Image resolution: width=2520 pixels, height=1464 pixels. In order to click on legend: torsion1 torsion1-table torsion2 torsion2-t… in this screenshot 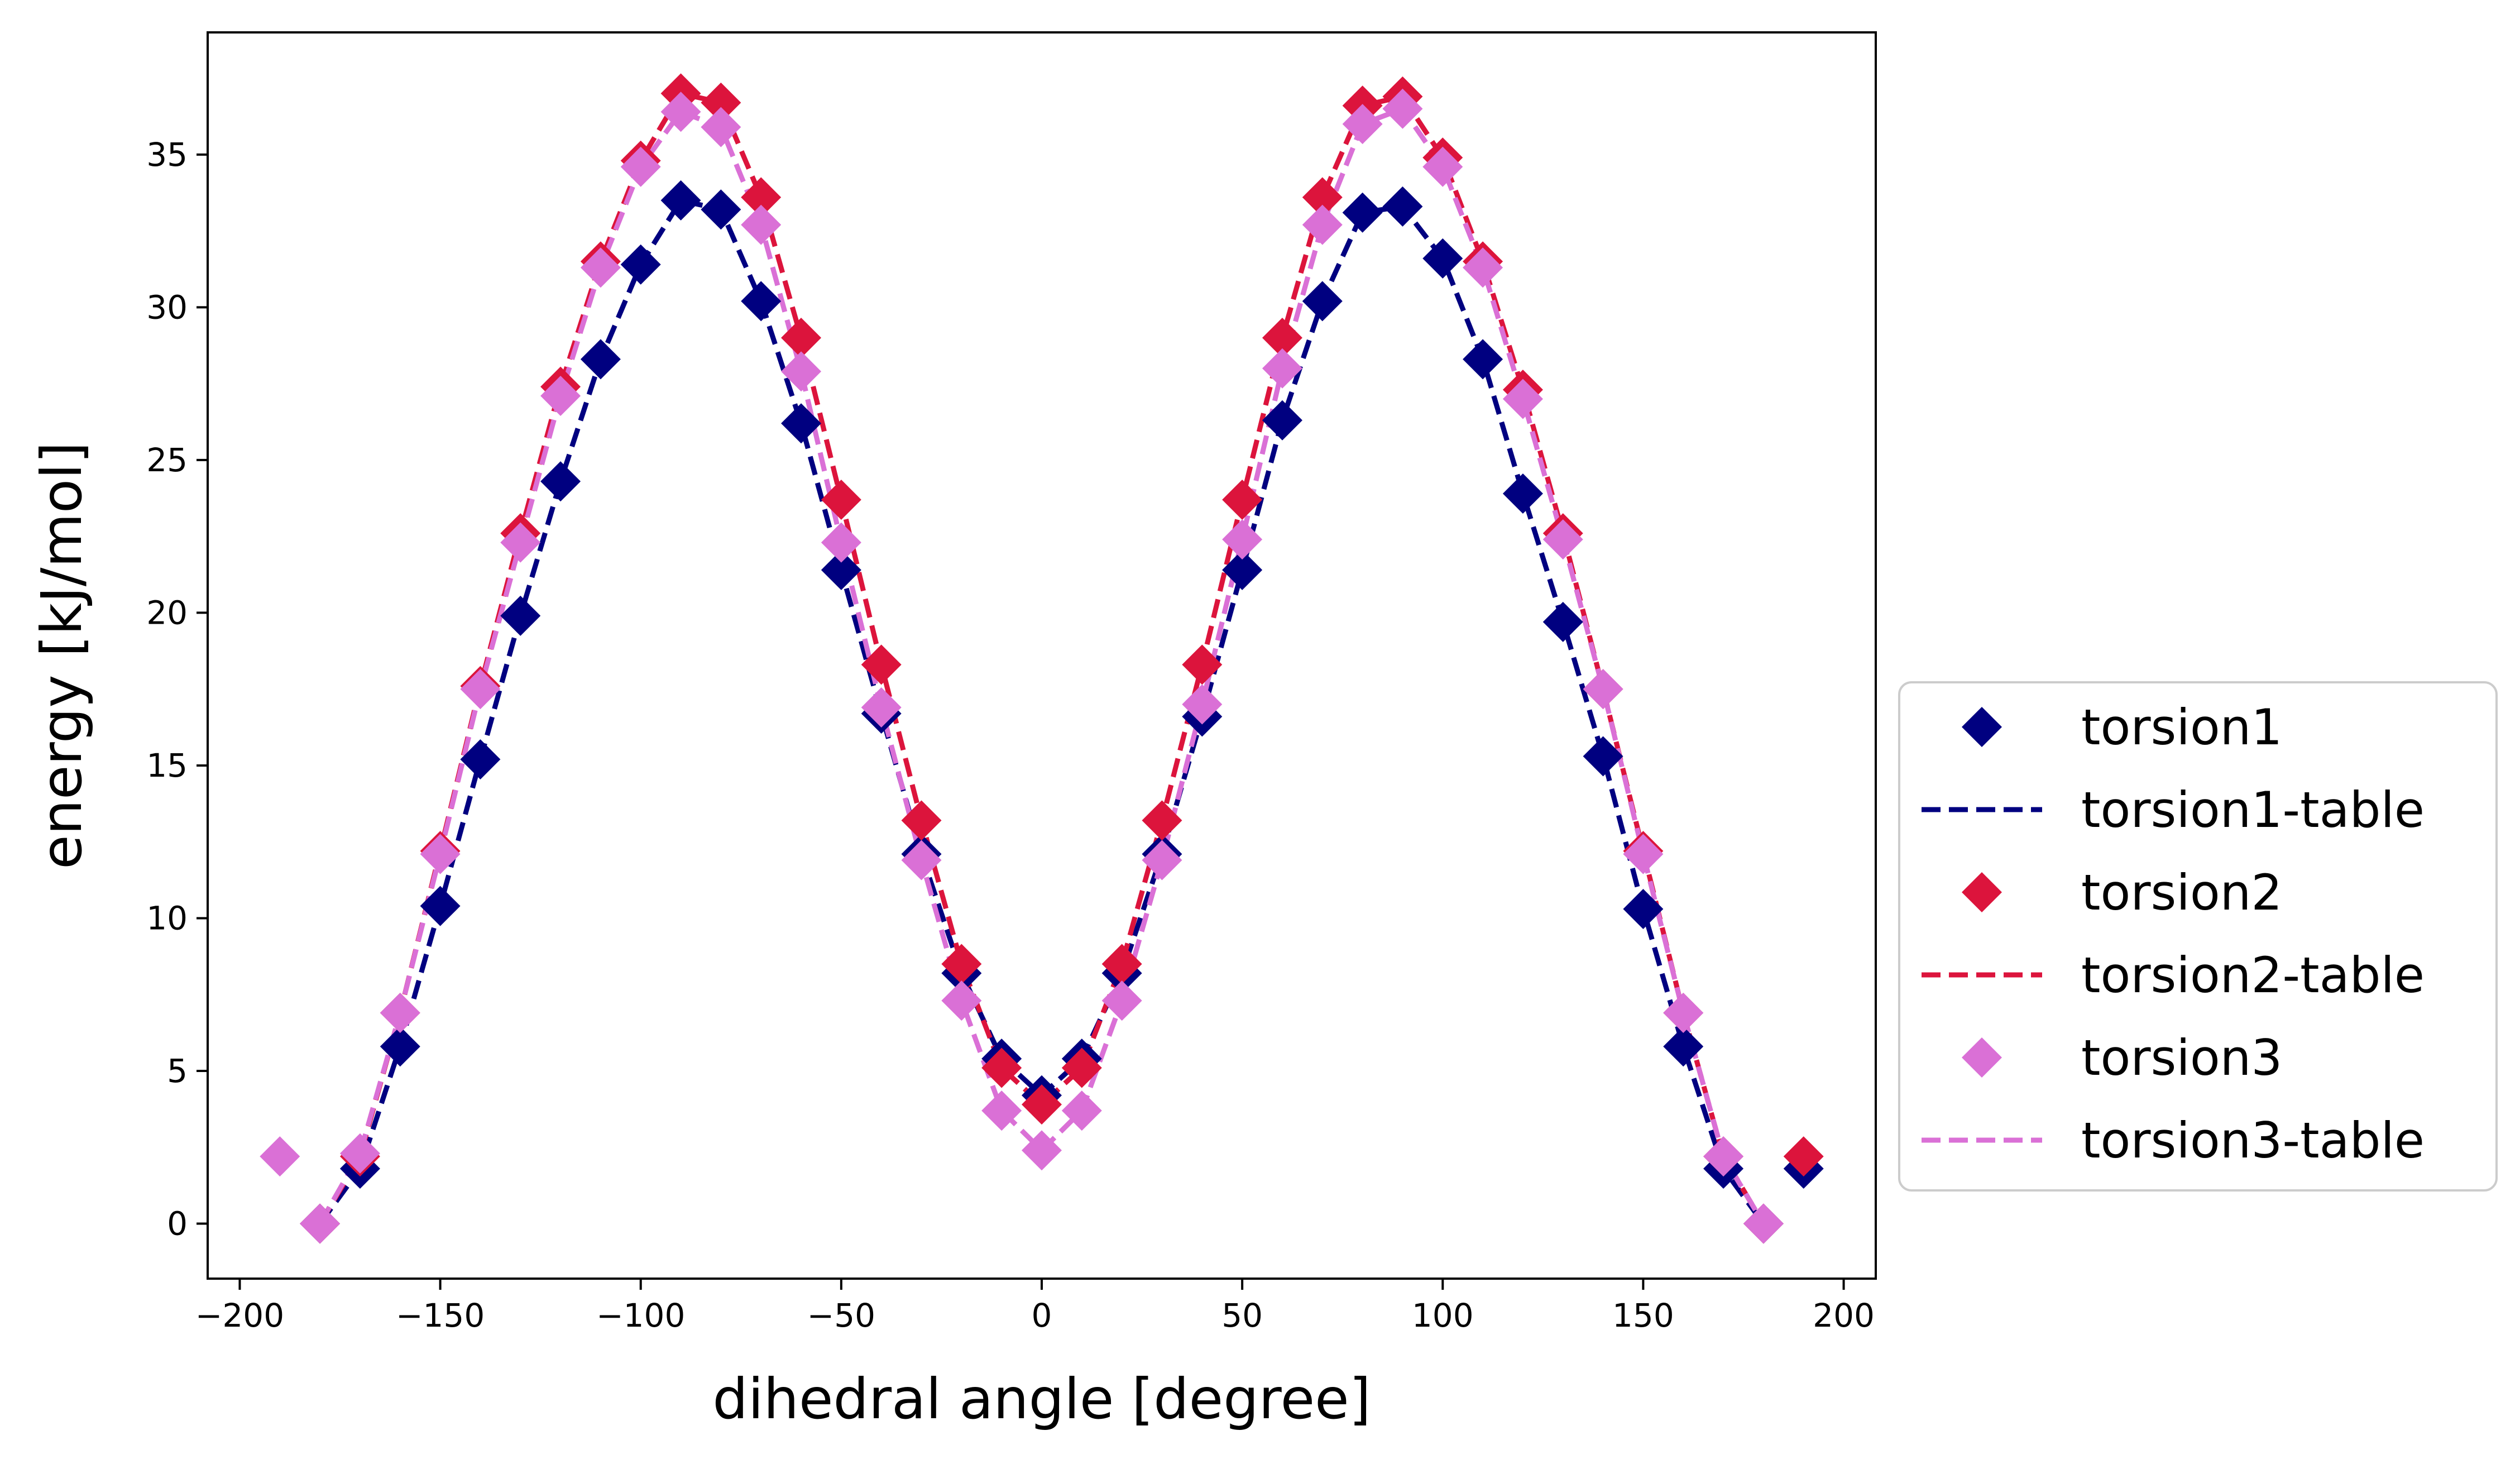, I will do `click(2198, 936)`.